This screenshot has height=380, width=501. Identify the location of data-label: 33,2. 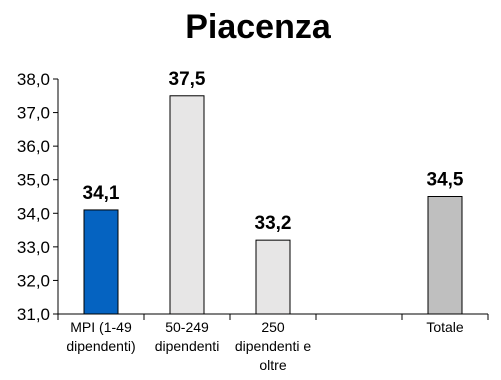
(273, 223).